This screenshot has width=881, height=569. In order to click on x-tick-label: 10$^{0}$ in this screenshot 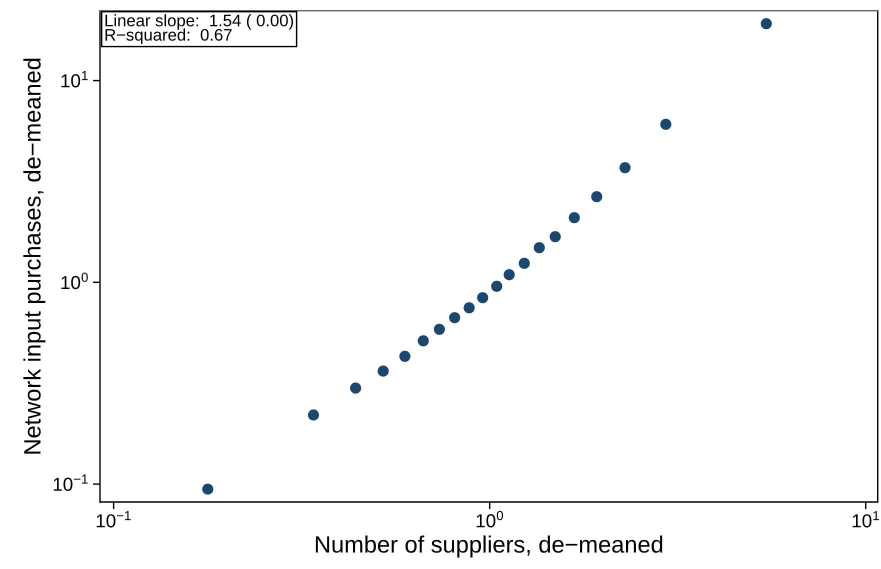, I will do `click(490, 519)`.